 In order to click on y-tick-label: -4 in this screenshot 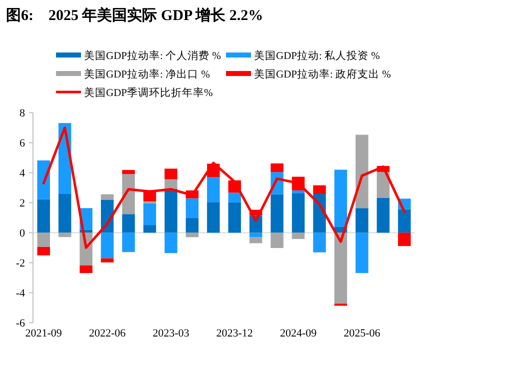, I will do `click(21, 294)`.